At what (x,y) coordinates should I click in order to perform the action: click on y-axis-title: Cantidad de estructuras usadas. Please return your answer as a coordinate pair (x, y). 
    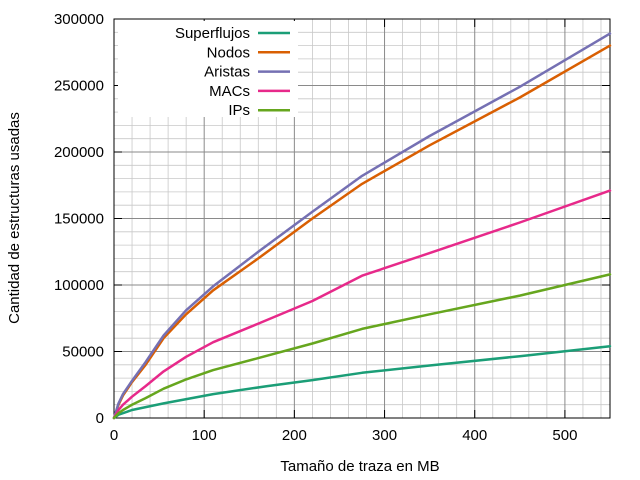
    Looking at the image, I should click on (14, 218).